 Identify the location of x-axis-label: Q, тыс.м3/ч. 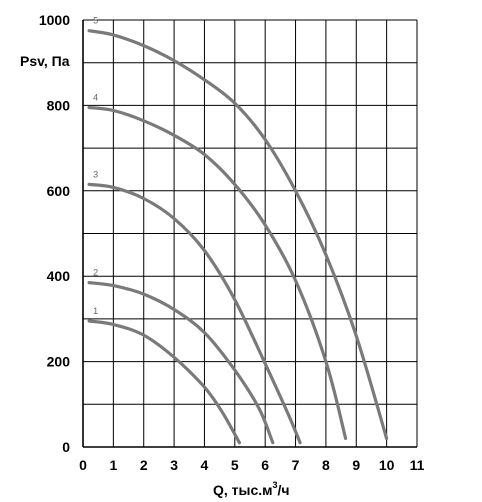
(251, 489).